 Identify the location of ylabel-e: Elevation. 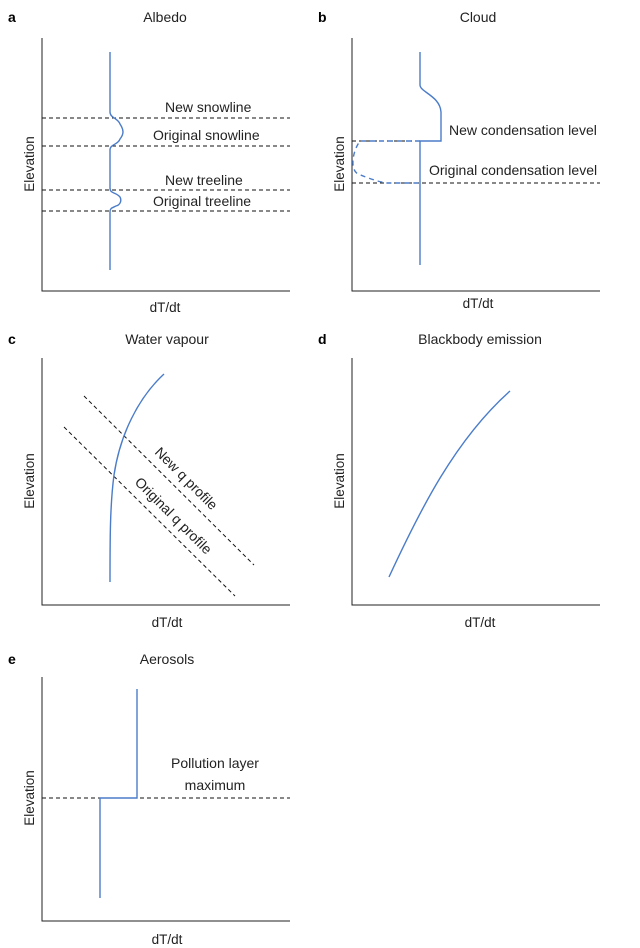
(29, 798).